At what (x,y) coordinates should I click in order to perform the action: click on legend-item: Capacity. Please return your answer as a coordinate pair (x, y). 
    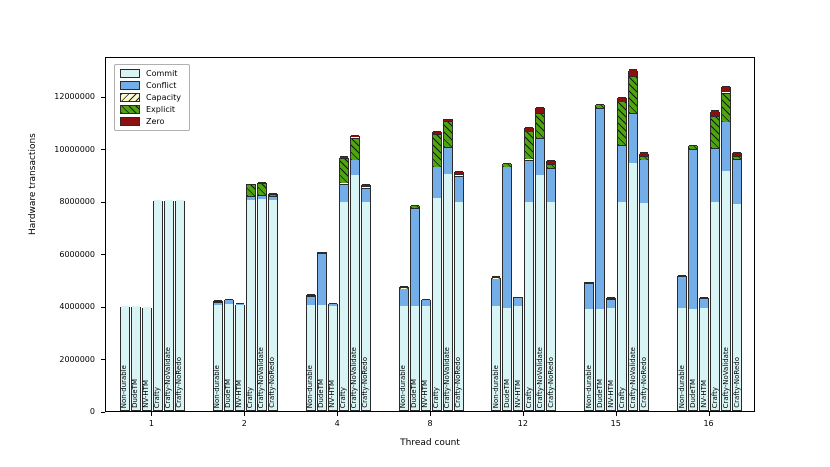
    Looking at the image, I should click on (150, 97).